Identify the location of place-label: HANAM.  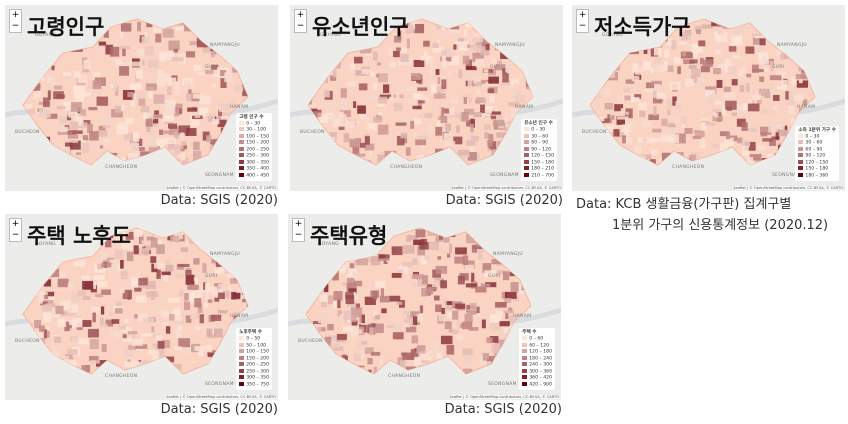
(239, 107).